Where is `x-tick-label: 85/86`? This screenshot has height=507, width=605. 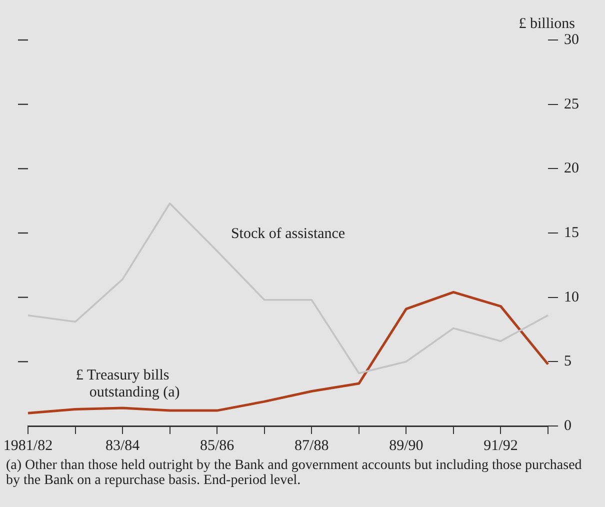 x-tick-label: 85/86 is located at coordinates (217, 446).